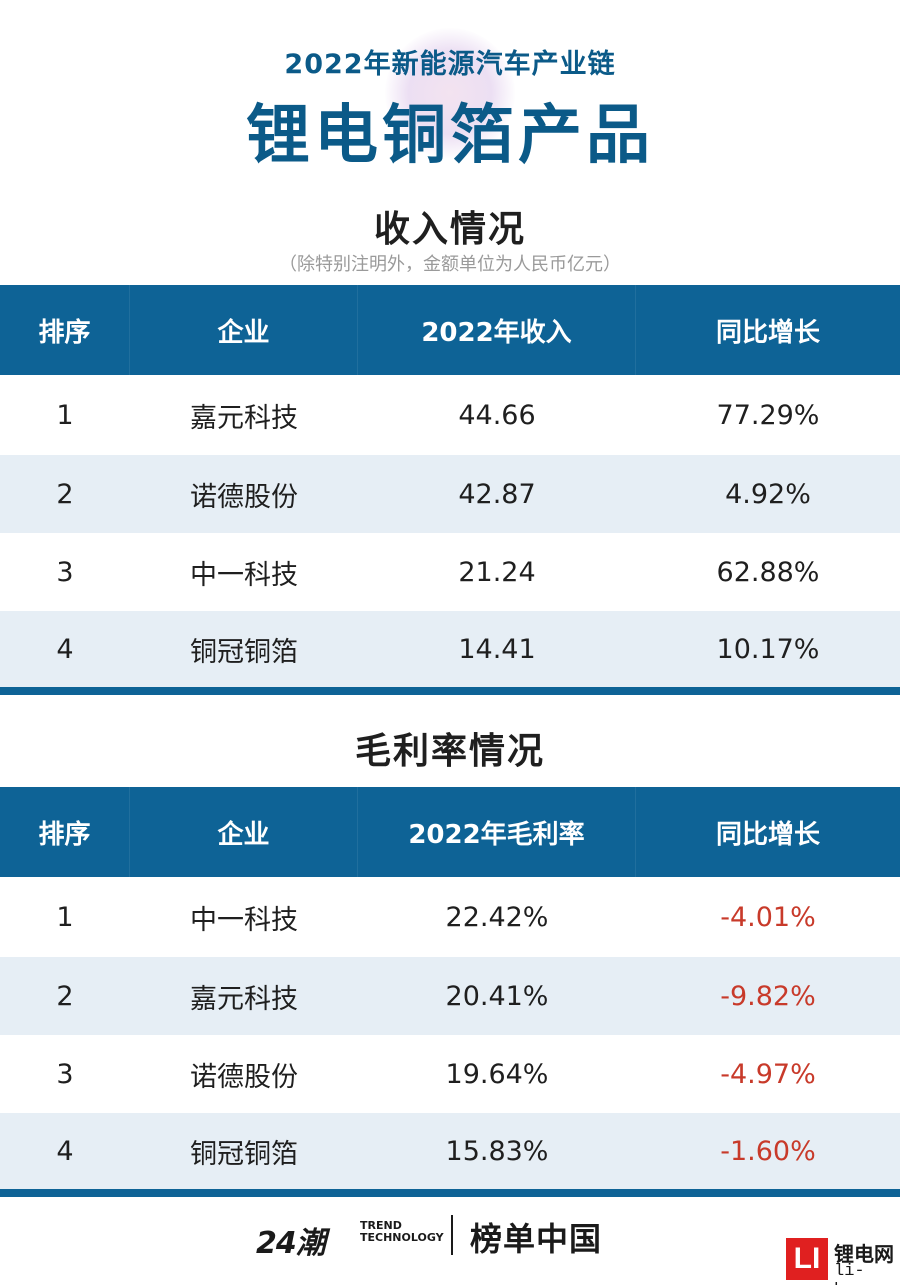 This screenshot has width=900, height=1285. Describe the element at coordinates (768, 572) in the screenshot. I see `cell-growth: 62.88%` at that location.